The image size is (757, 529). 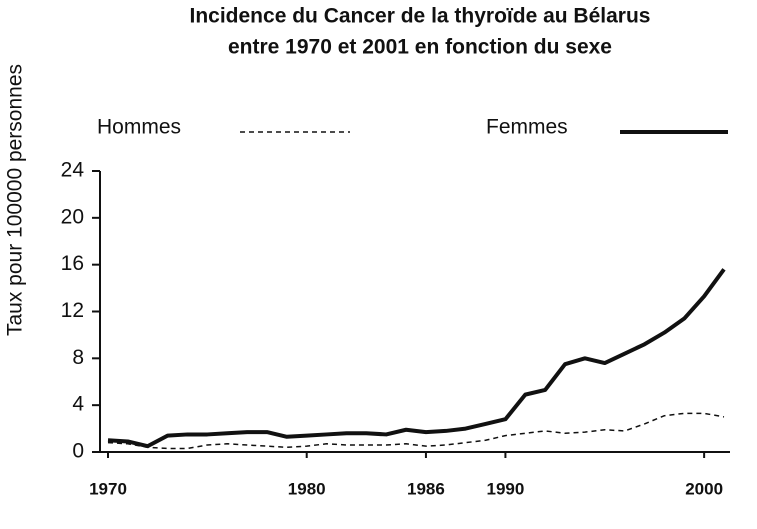 I want to click on y-tick-label: 8, so click(x=78, y=357).